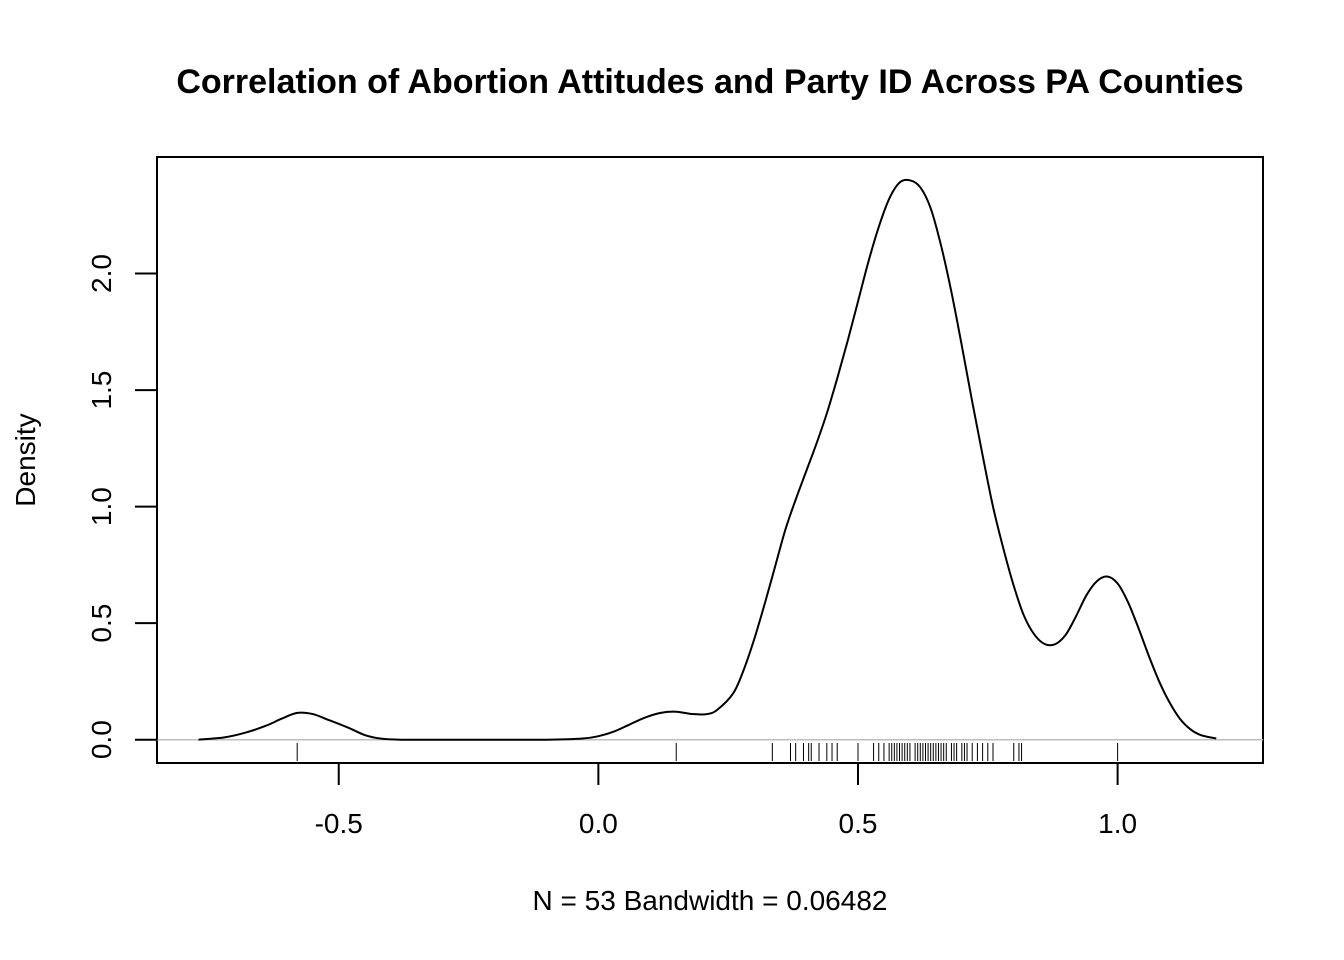 Image resolution: width=1344 pixels, height=960 pixels. I want to click on x-tick-label: 0.5, so click(858, 823).